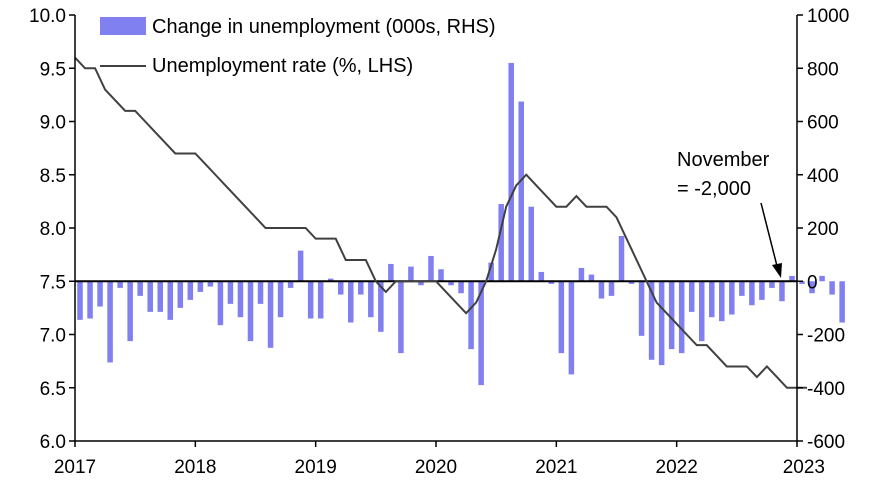  I want to click on left-tick-label: 7.0, so click(53, 336).